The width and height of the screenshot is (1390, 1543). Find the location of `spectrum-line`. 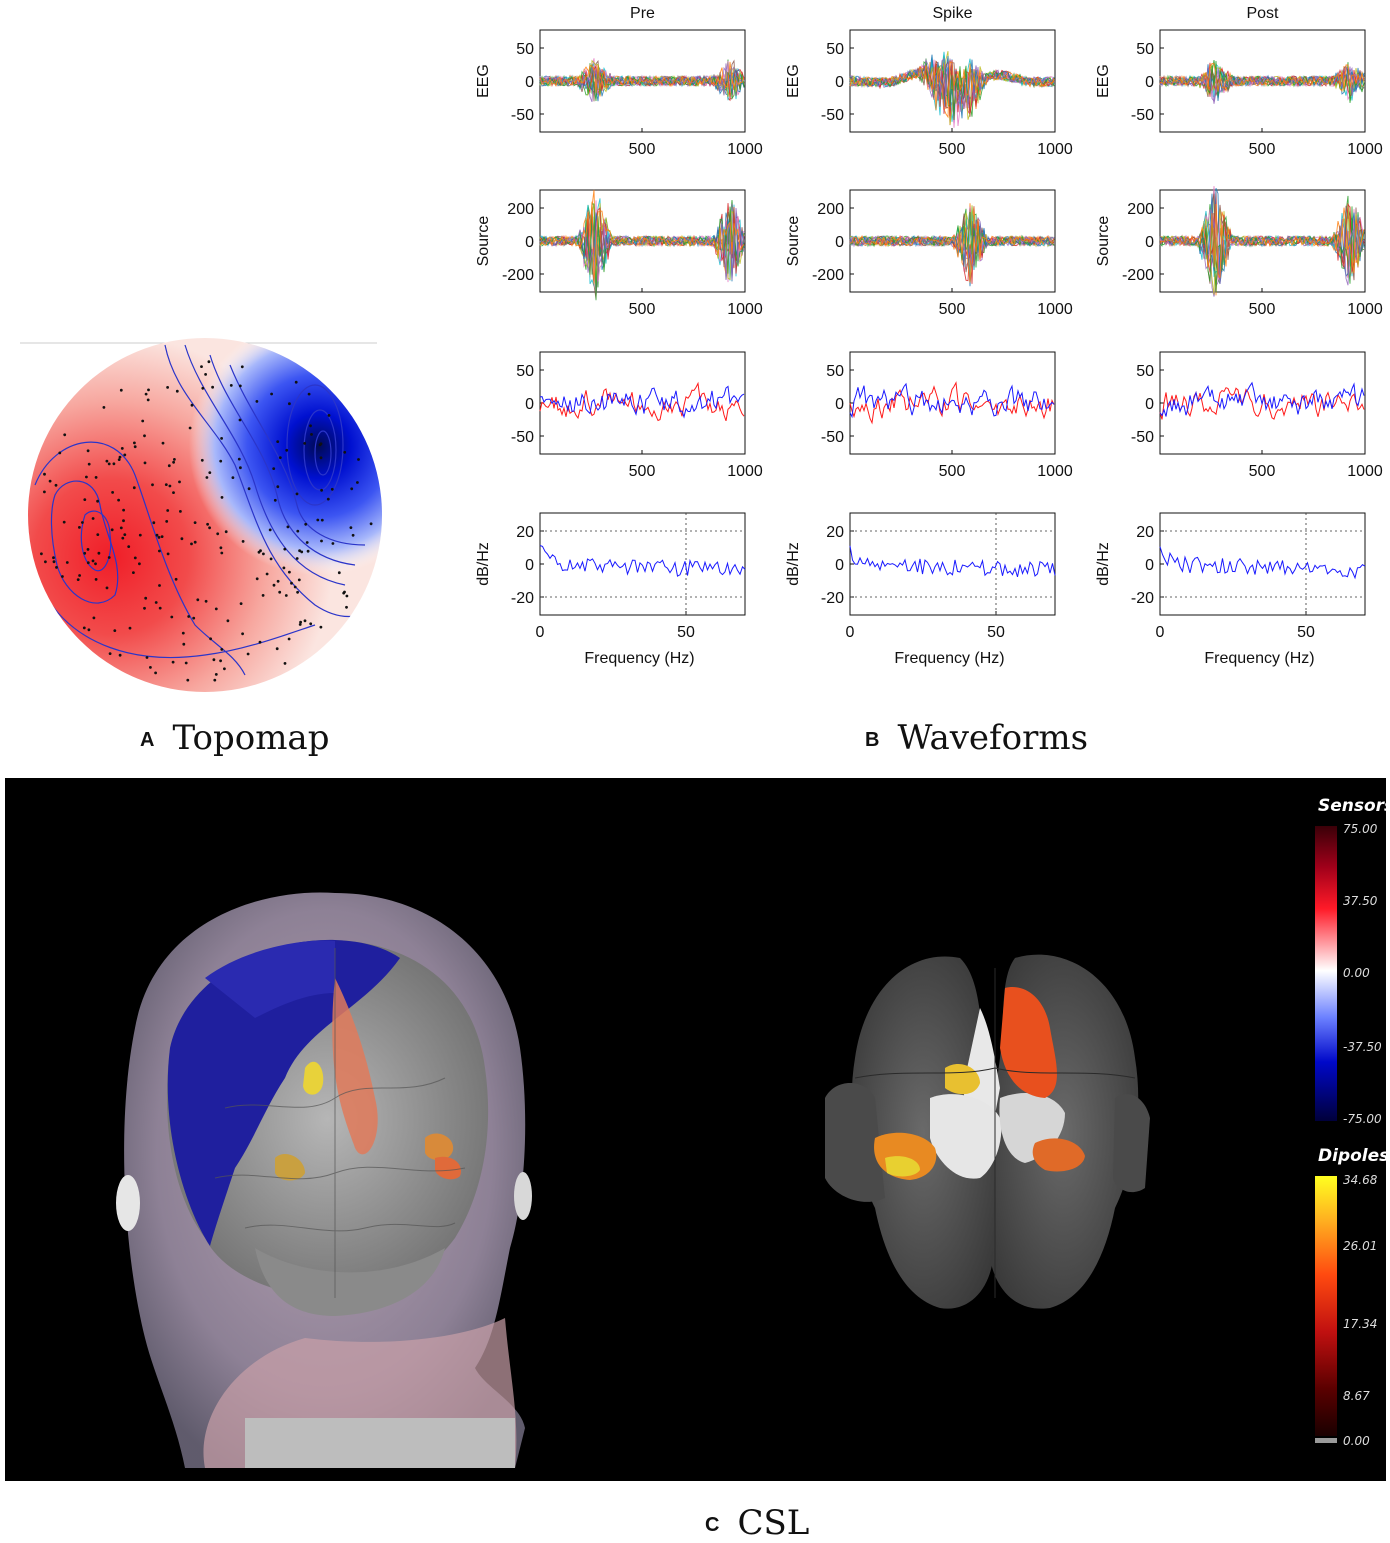

spectrum-line is located at coordinates (1262, 563).